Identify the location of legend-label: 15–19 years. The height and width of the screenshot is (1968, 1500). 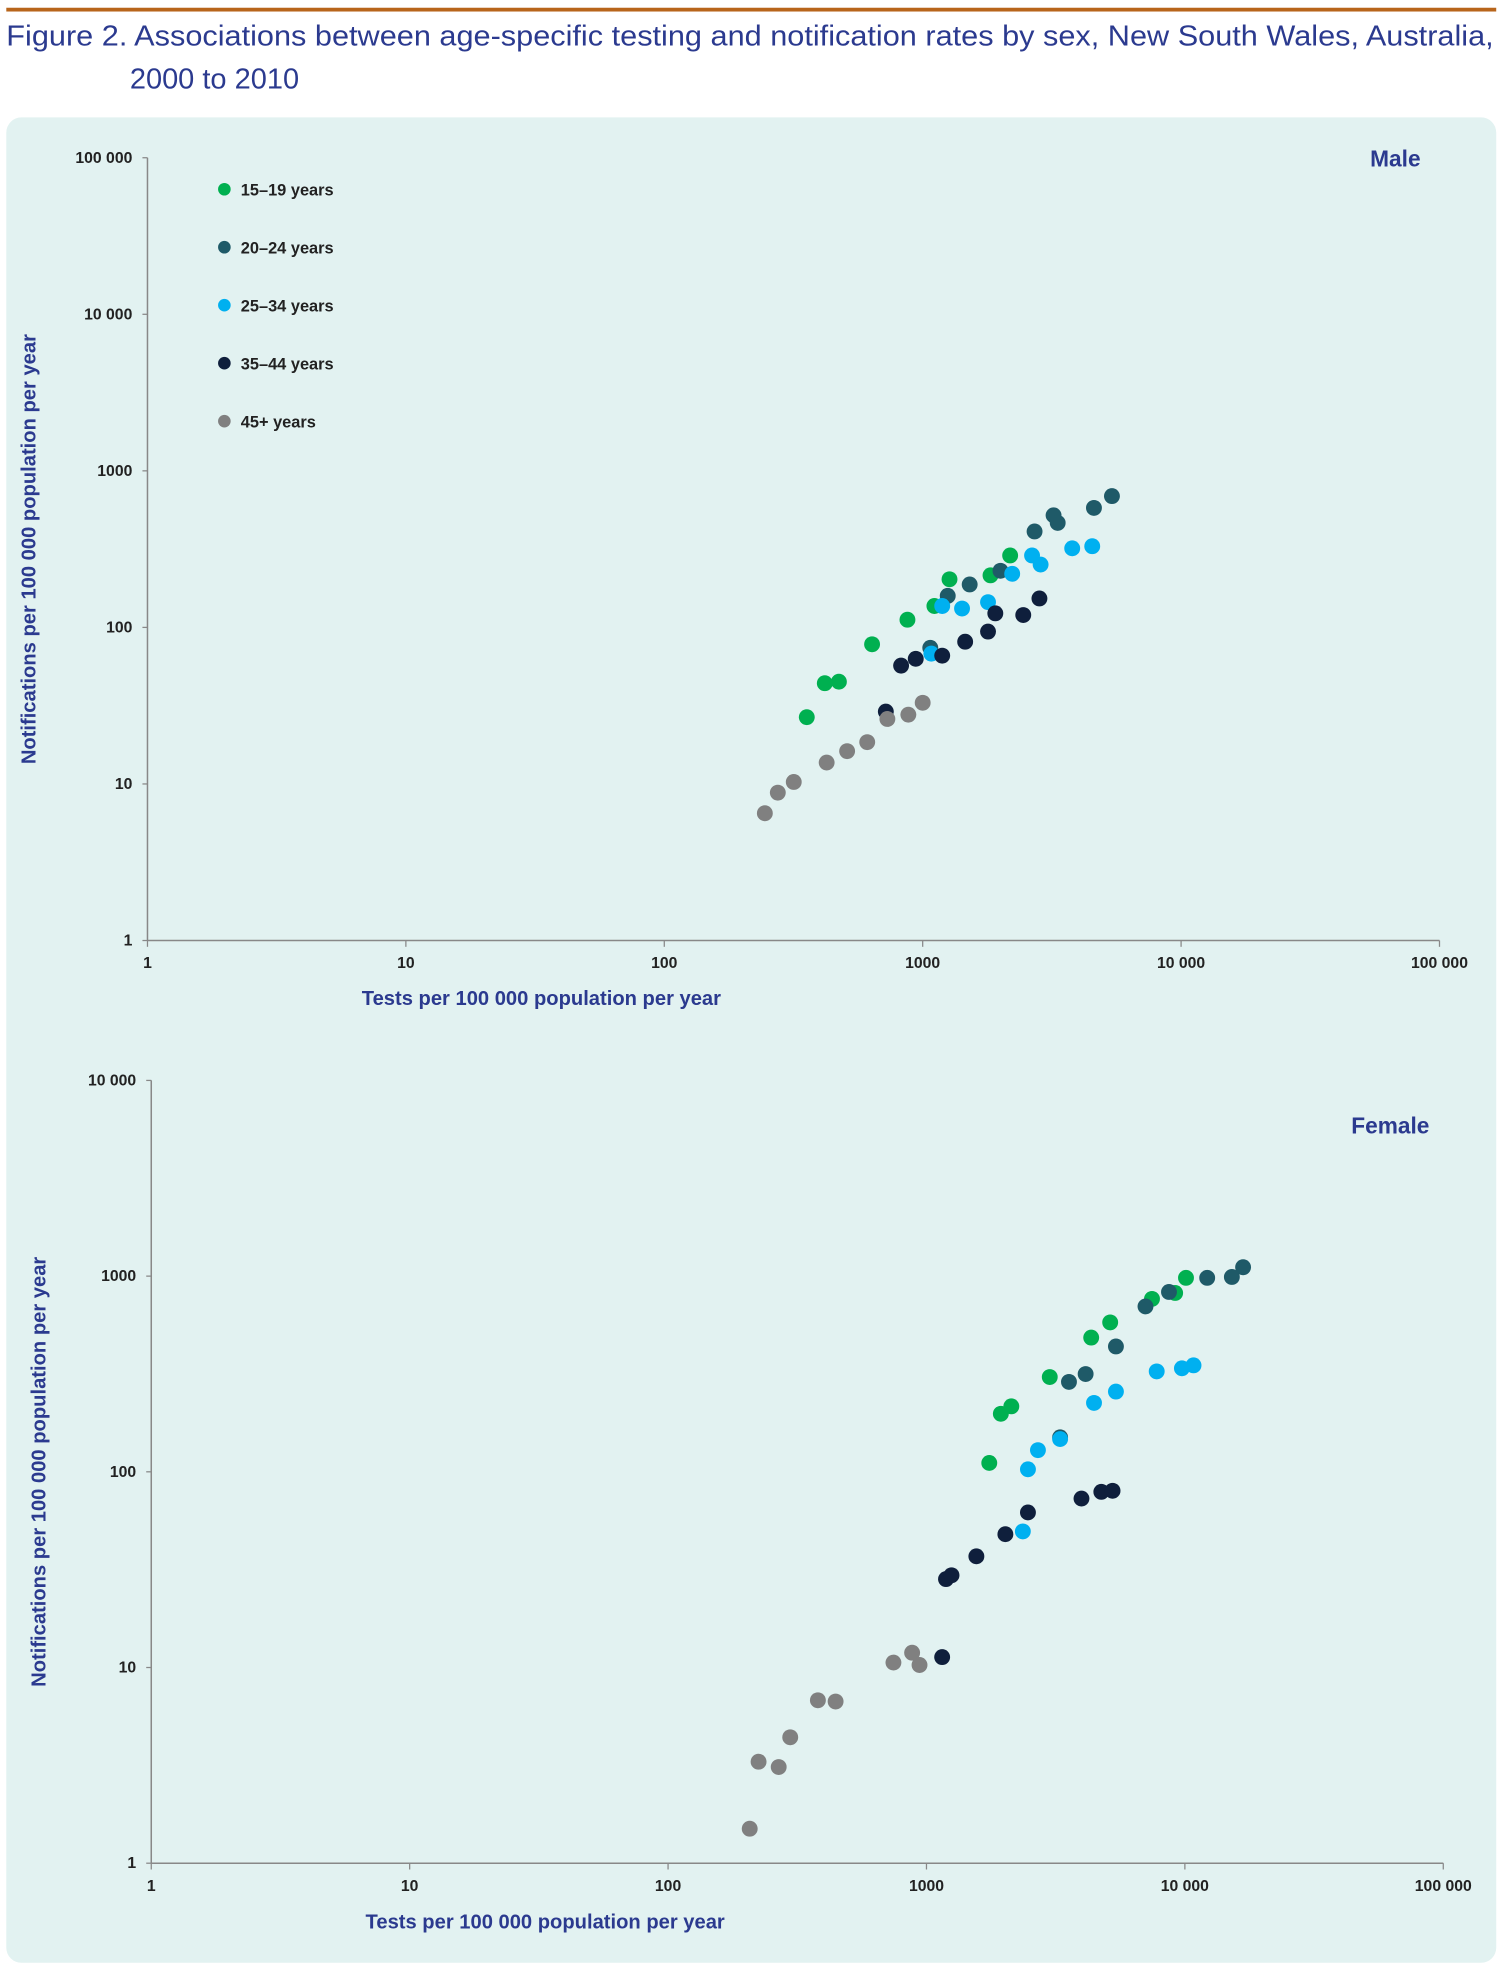
(287, 191).